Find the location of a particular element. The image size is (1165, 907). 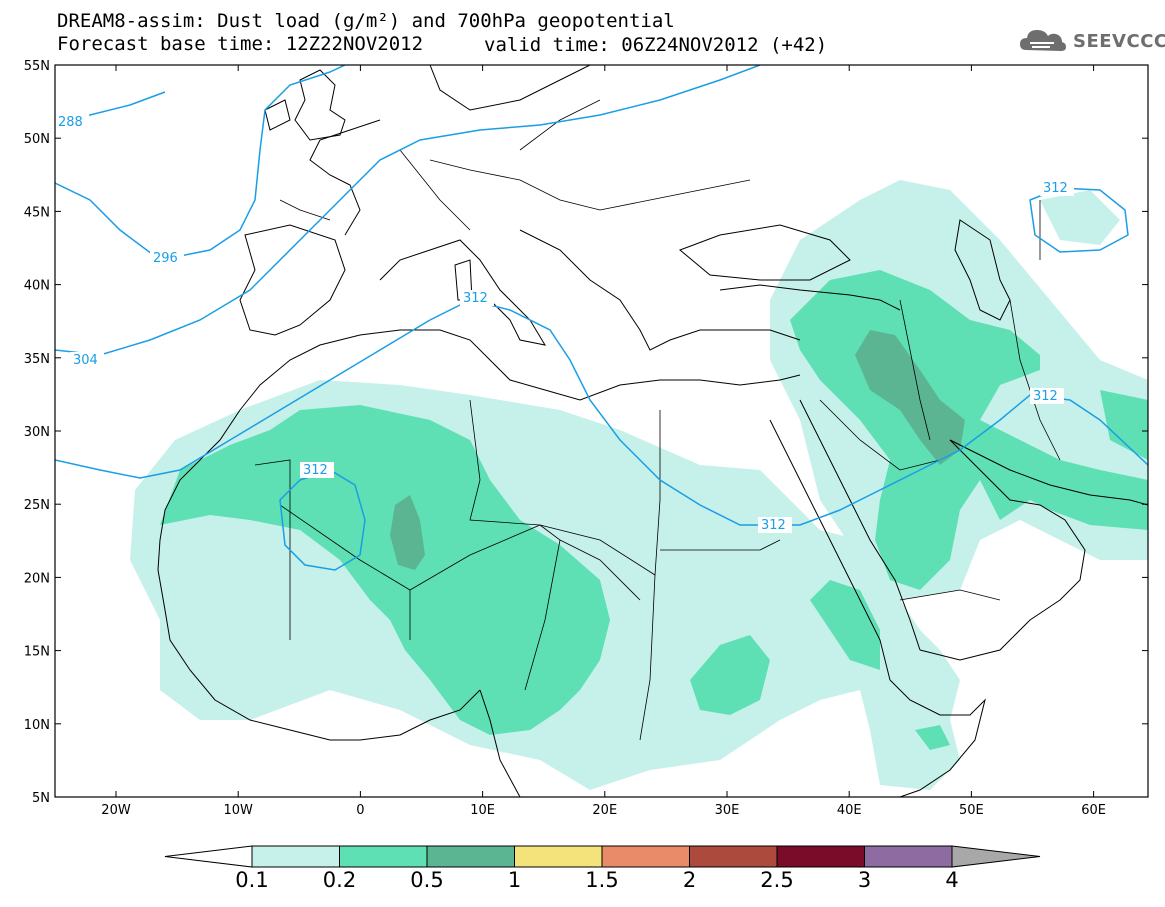

colorbar-label: 4 is located at coordinates (951, 880).